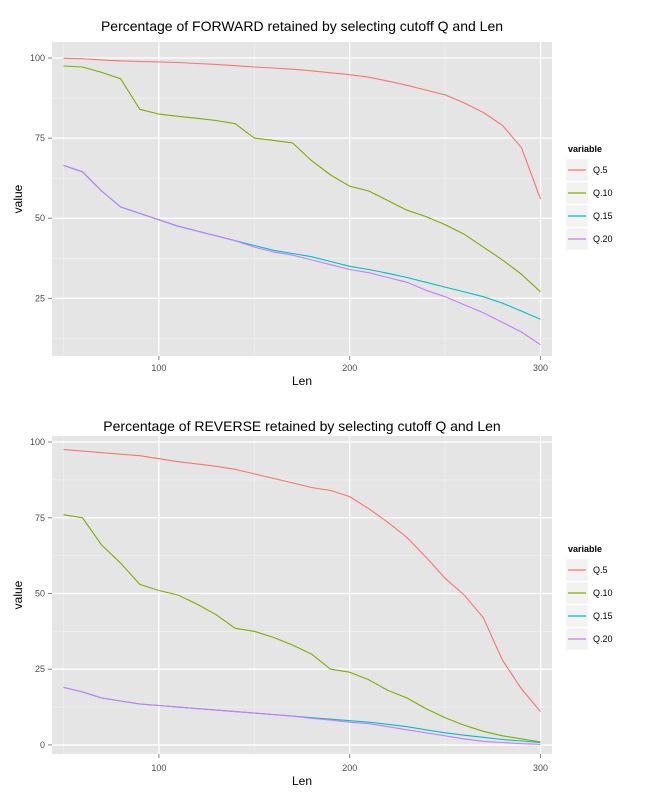  What do you see at coordinates (42, 745) in the screenshot?
I see `y-tick-label: 0` at bounding box center [42, 745].